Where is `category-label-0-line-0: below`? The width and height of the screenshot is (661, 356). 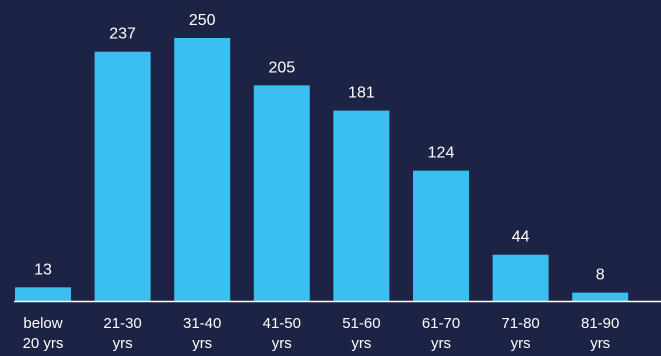
category-label-0-line-0: below is located at coordinates (42, 323).